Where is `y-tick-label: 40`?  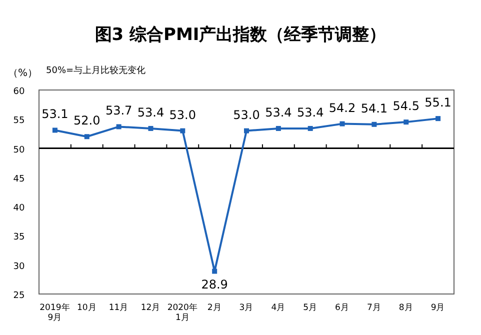 y-tick-label: 40 is located at coordinates (19, 209).